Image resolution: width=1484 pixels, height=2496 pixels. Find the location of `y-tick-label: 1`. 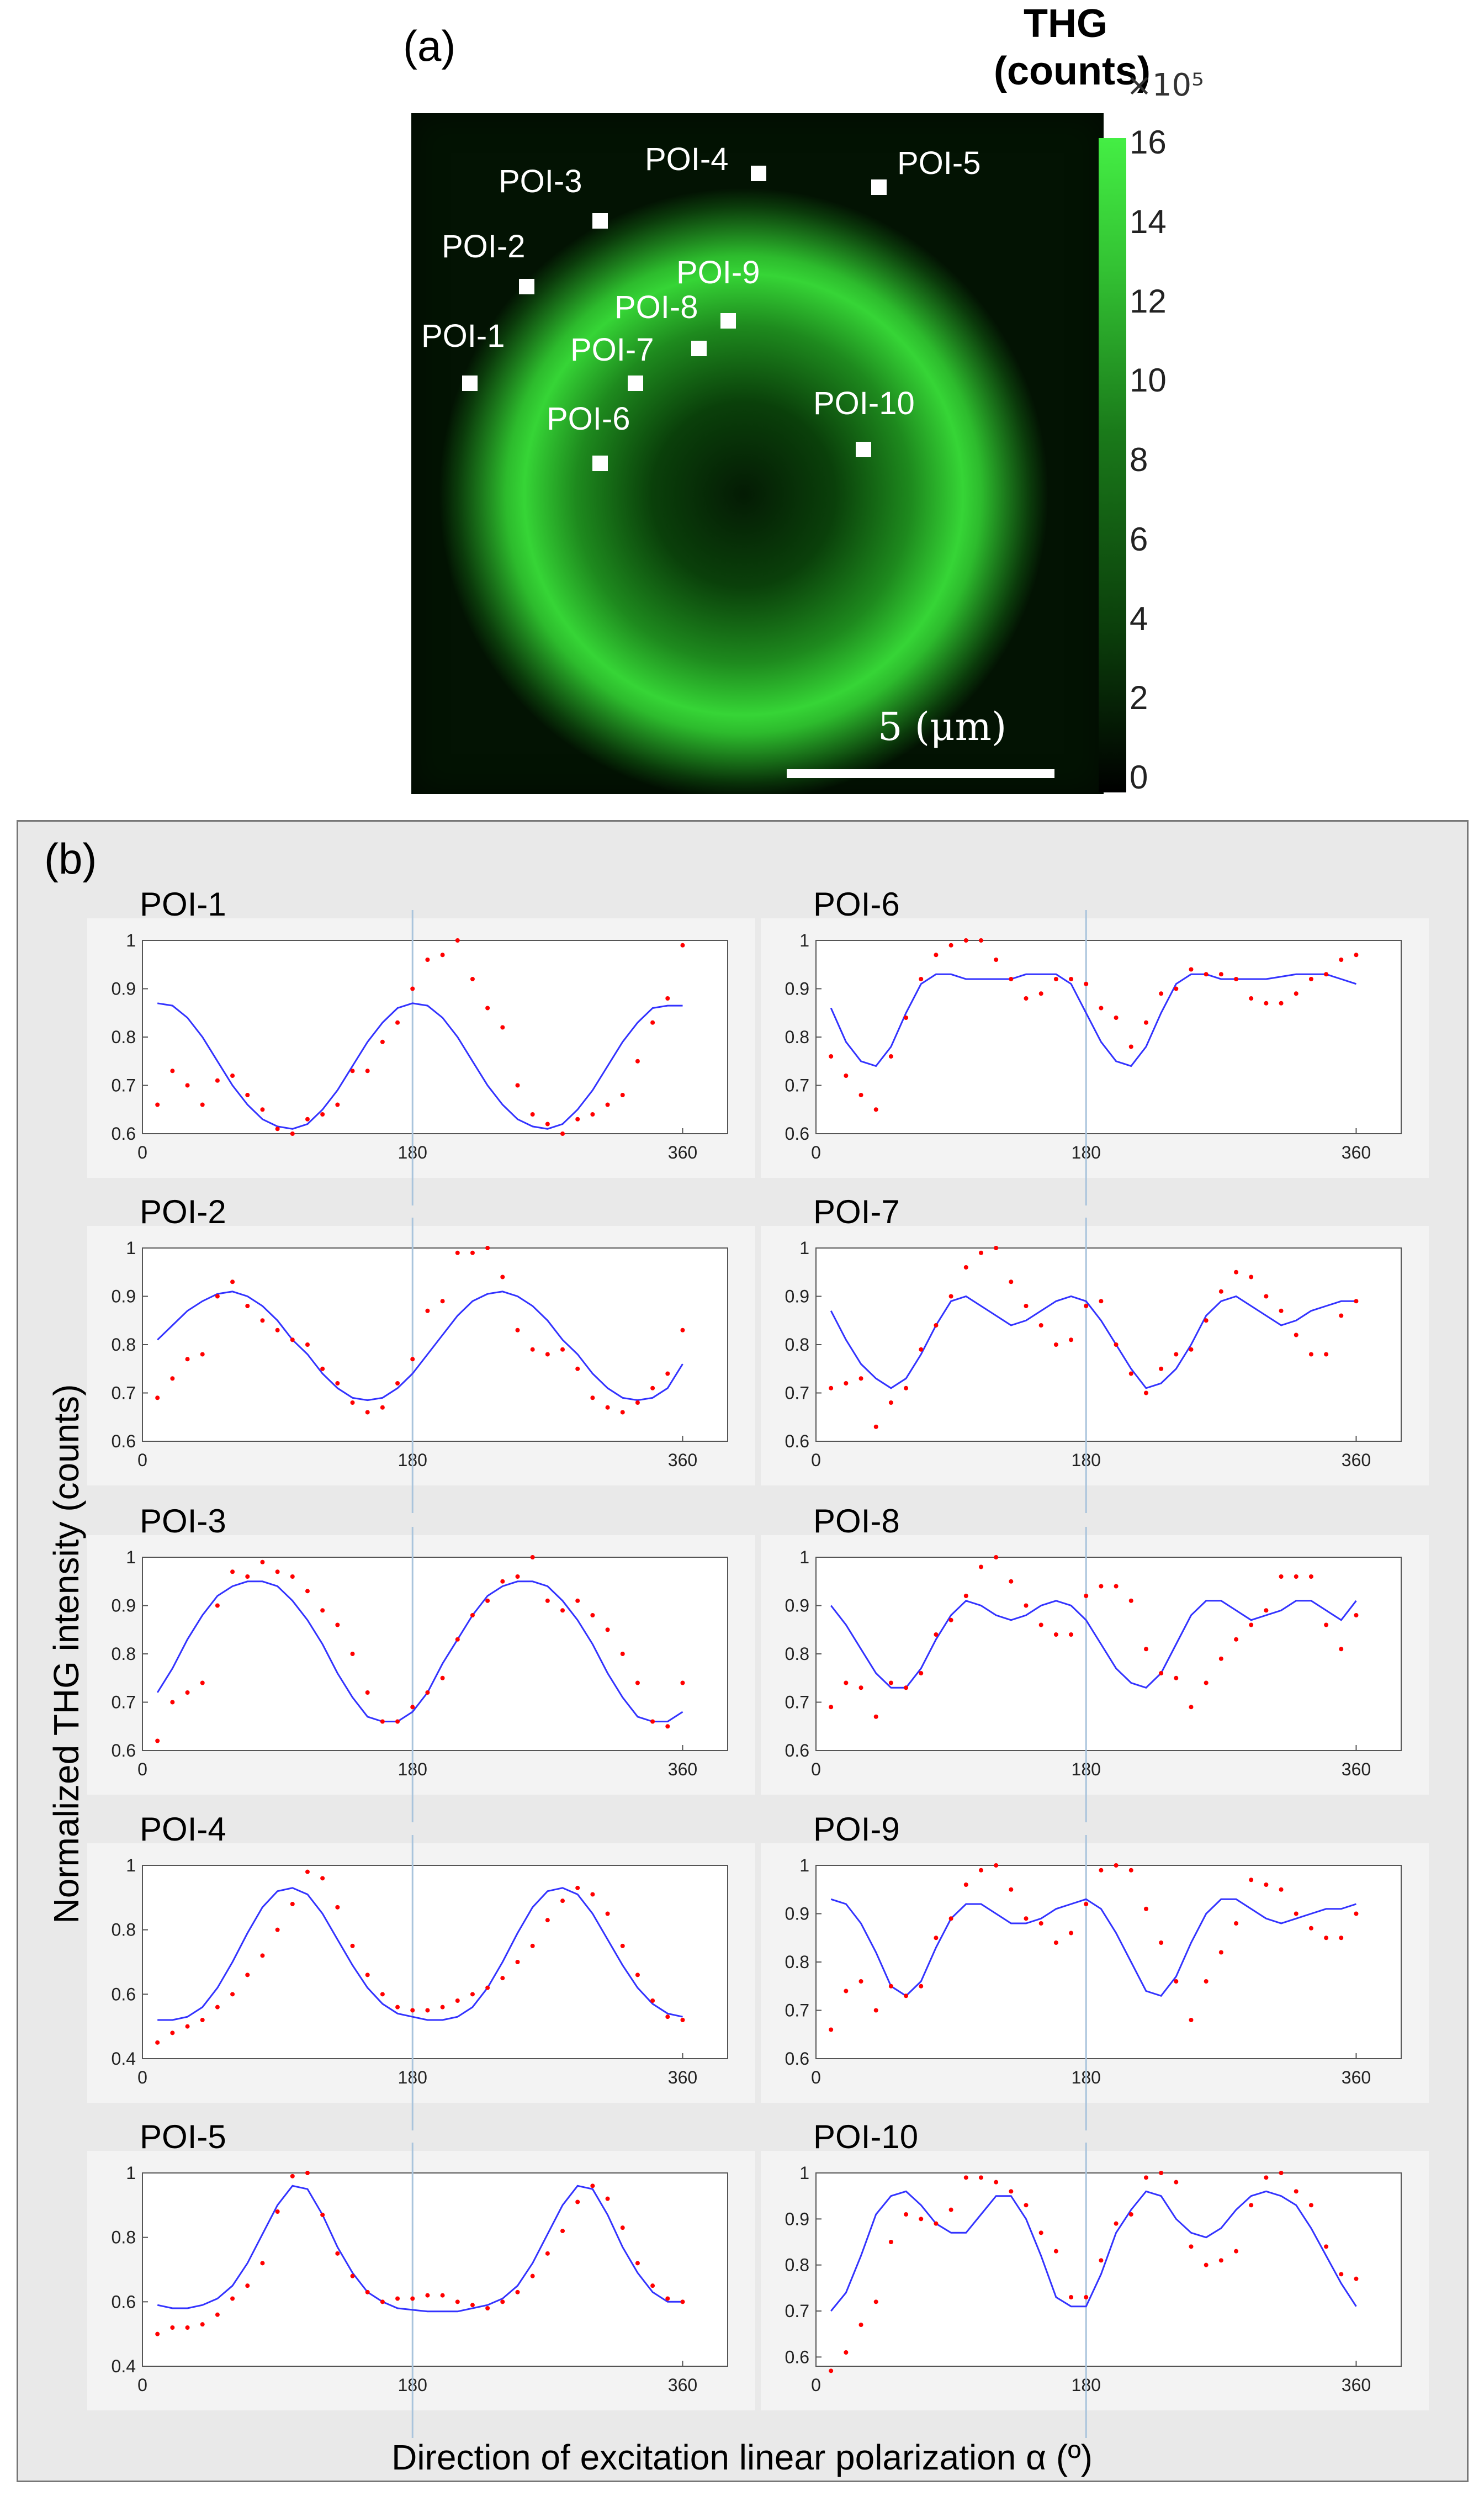

y-tick-label: 1 is located at coordinates (804, 940).